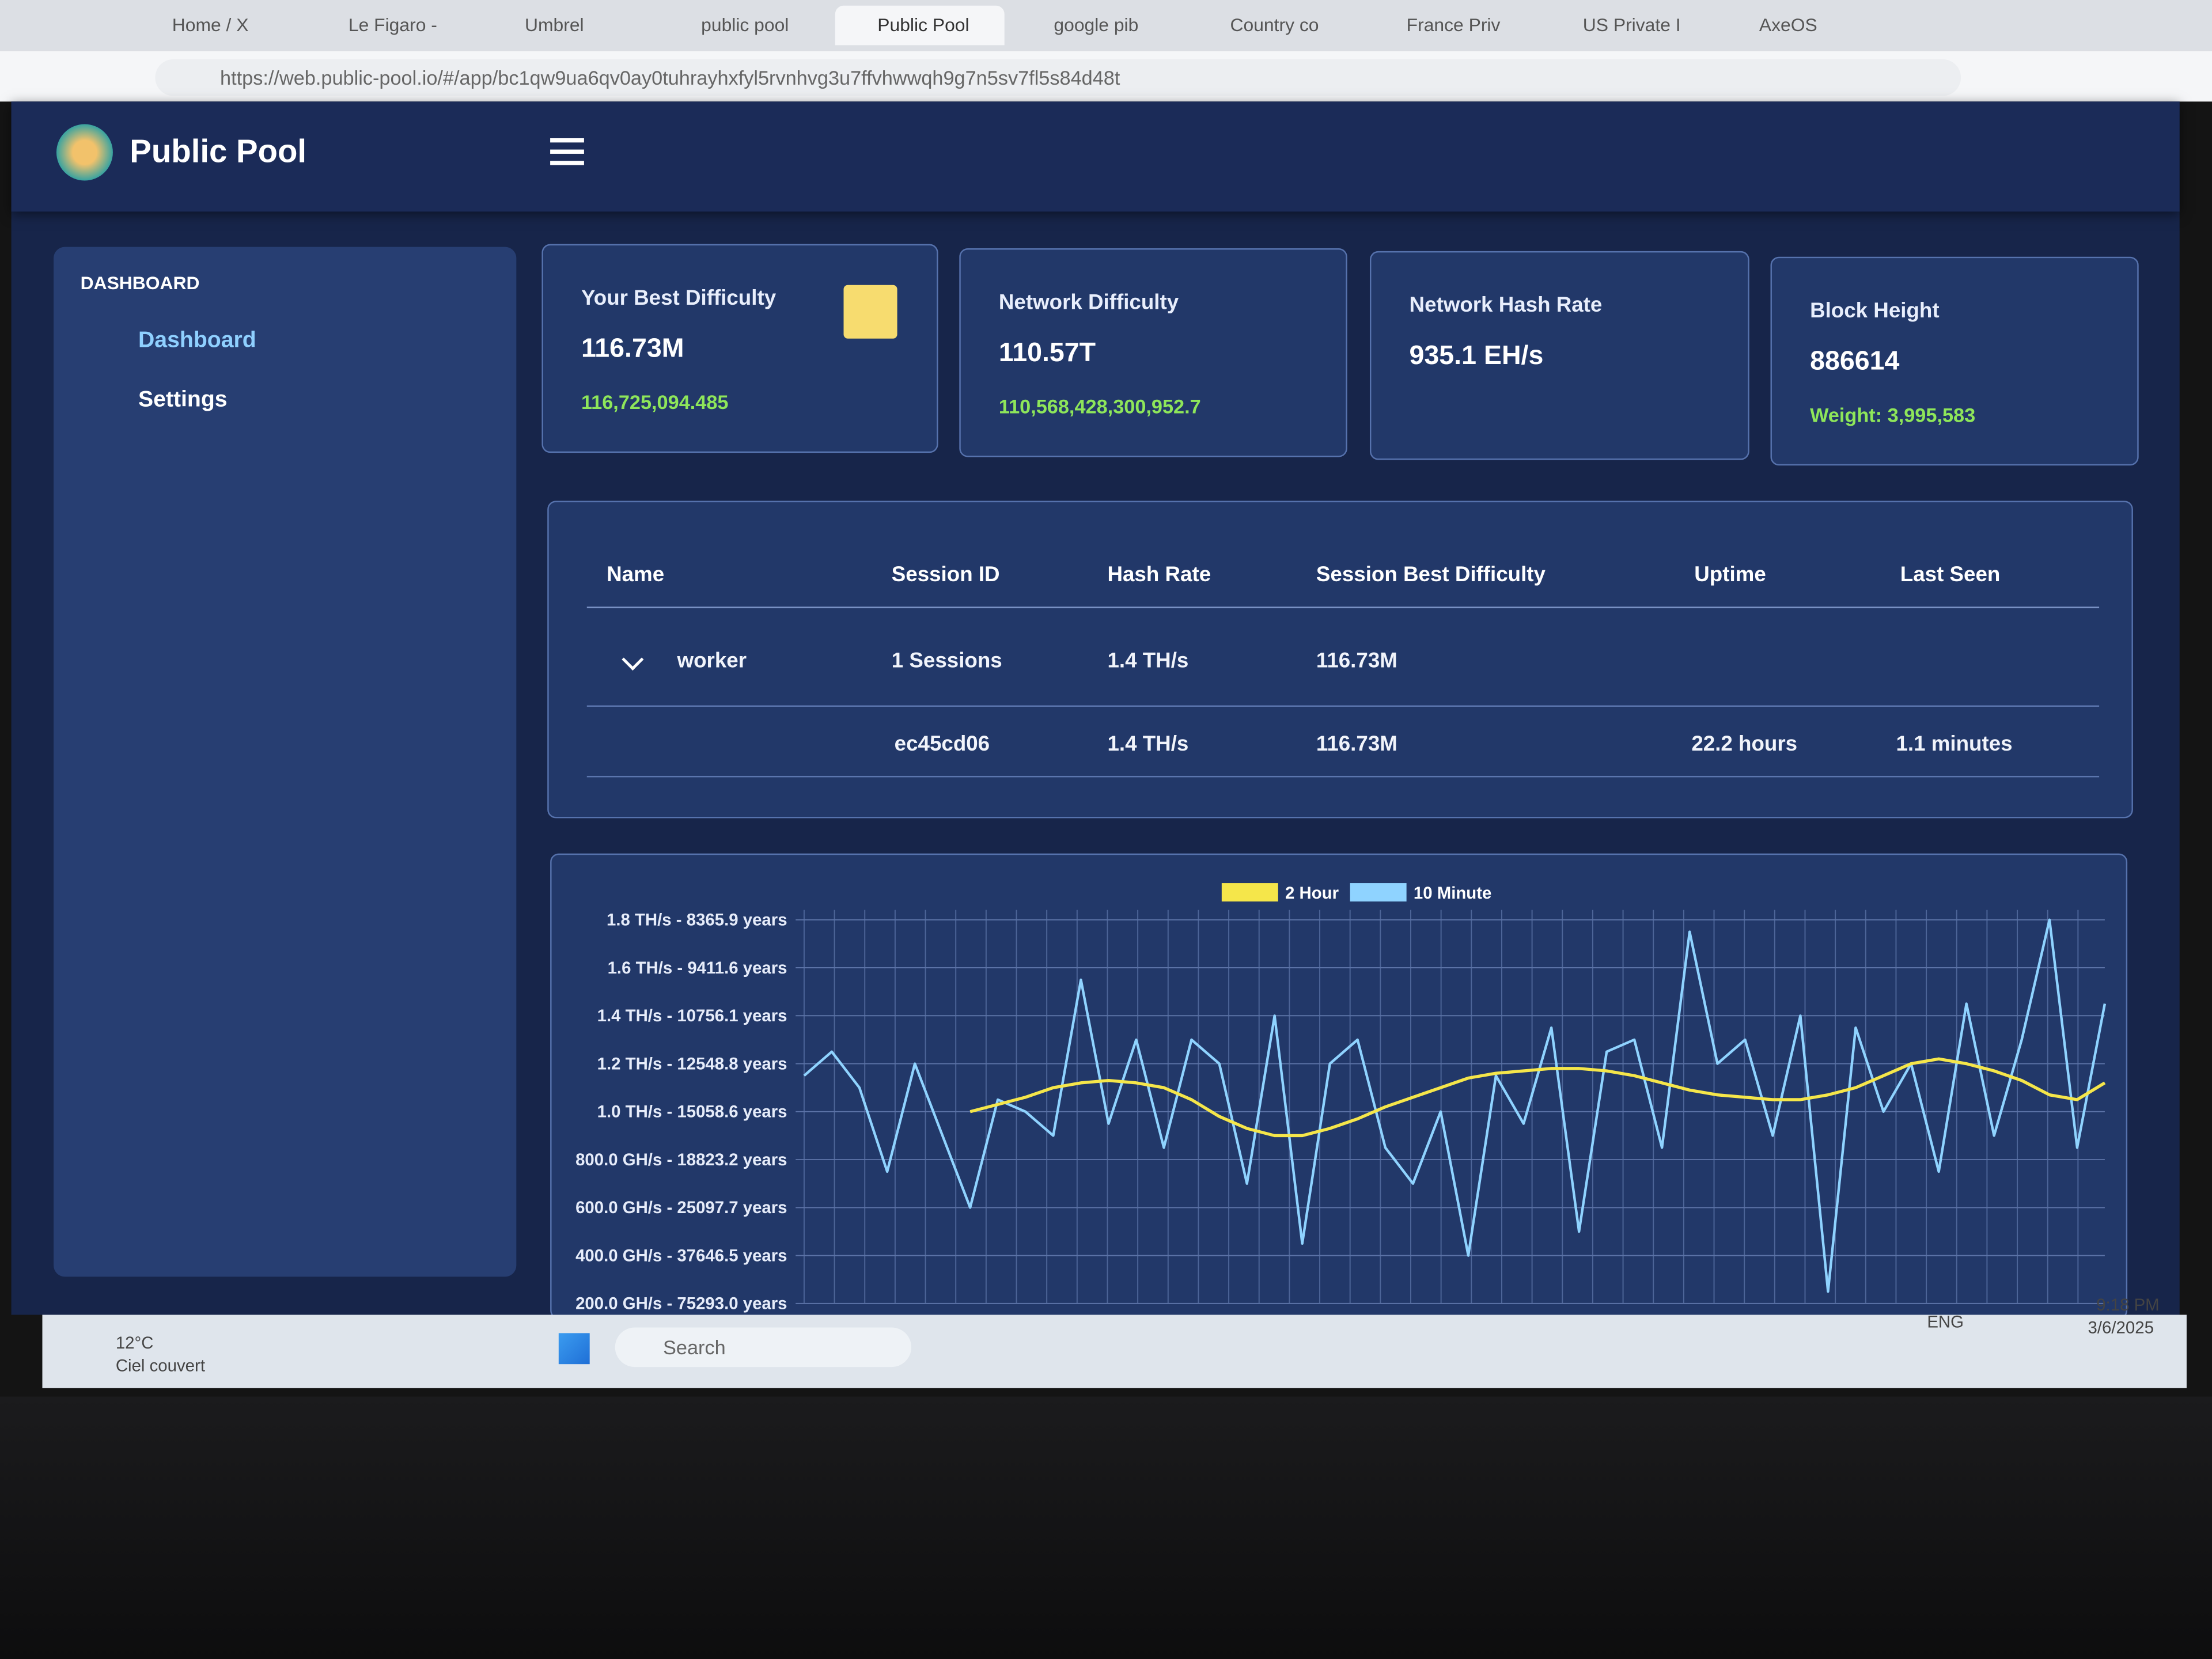  Describe the element at coordinates (692, 1015) in the screenshot. I see `y-tick-label: 1.4 TH/s - 10756.1 years` at that location.